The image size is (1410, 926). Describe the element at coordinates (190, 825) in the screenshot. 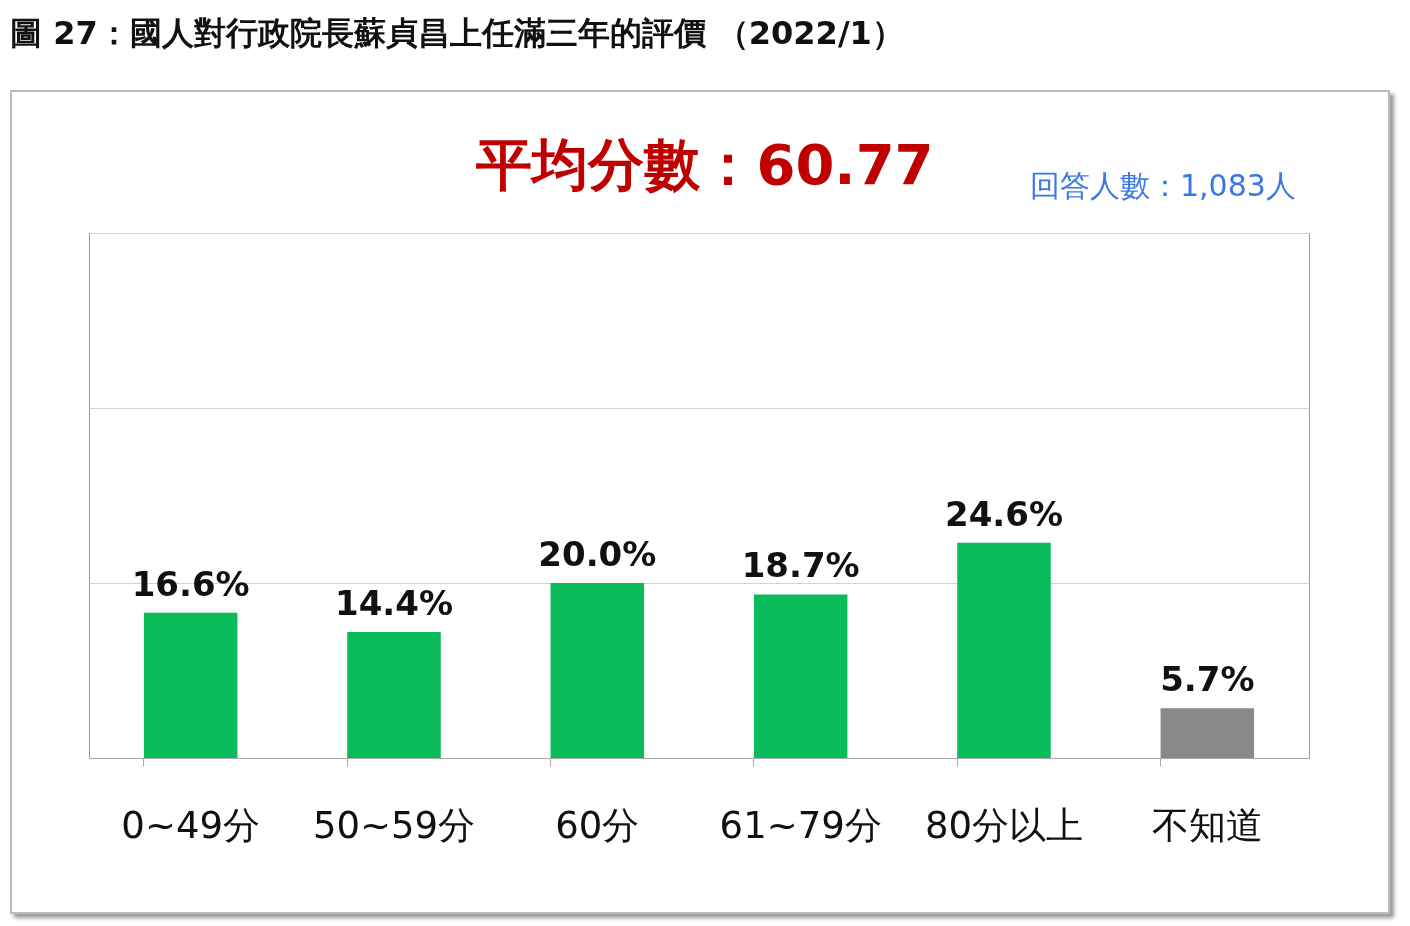

I see `x-tick-label: 0~49分` at that location.